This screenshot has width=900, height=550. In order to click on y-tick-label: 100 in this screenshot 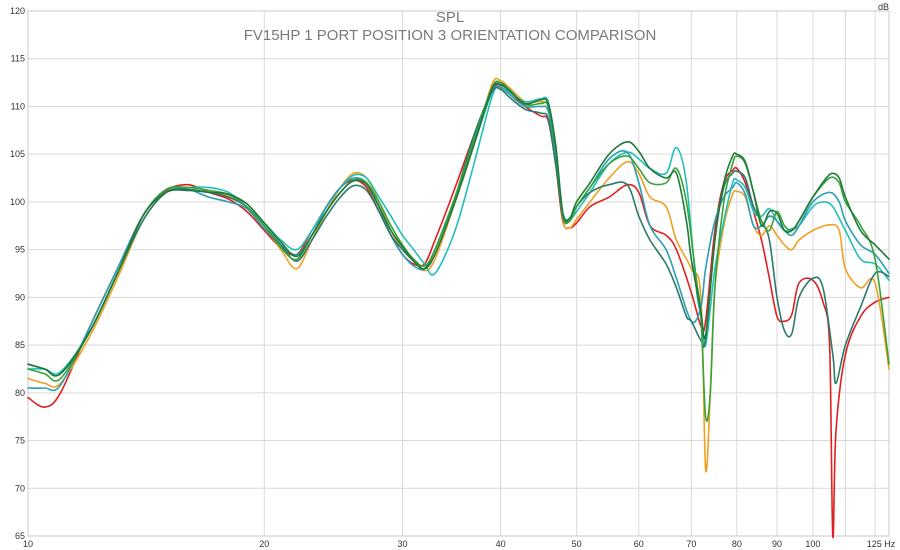, I will do `click(17, 202)`.